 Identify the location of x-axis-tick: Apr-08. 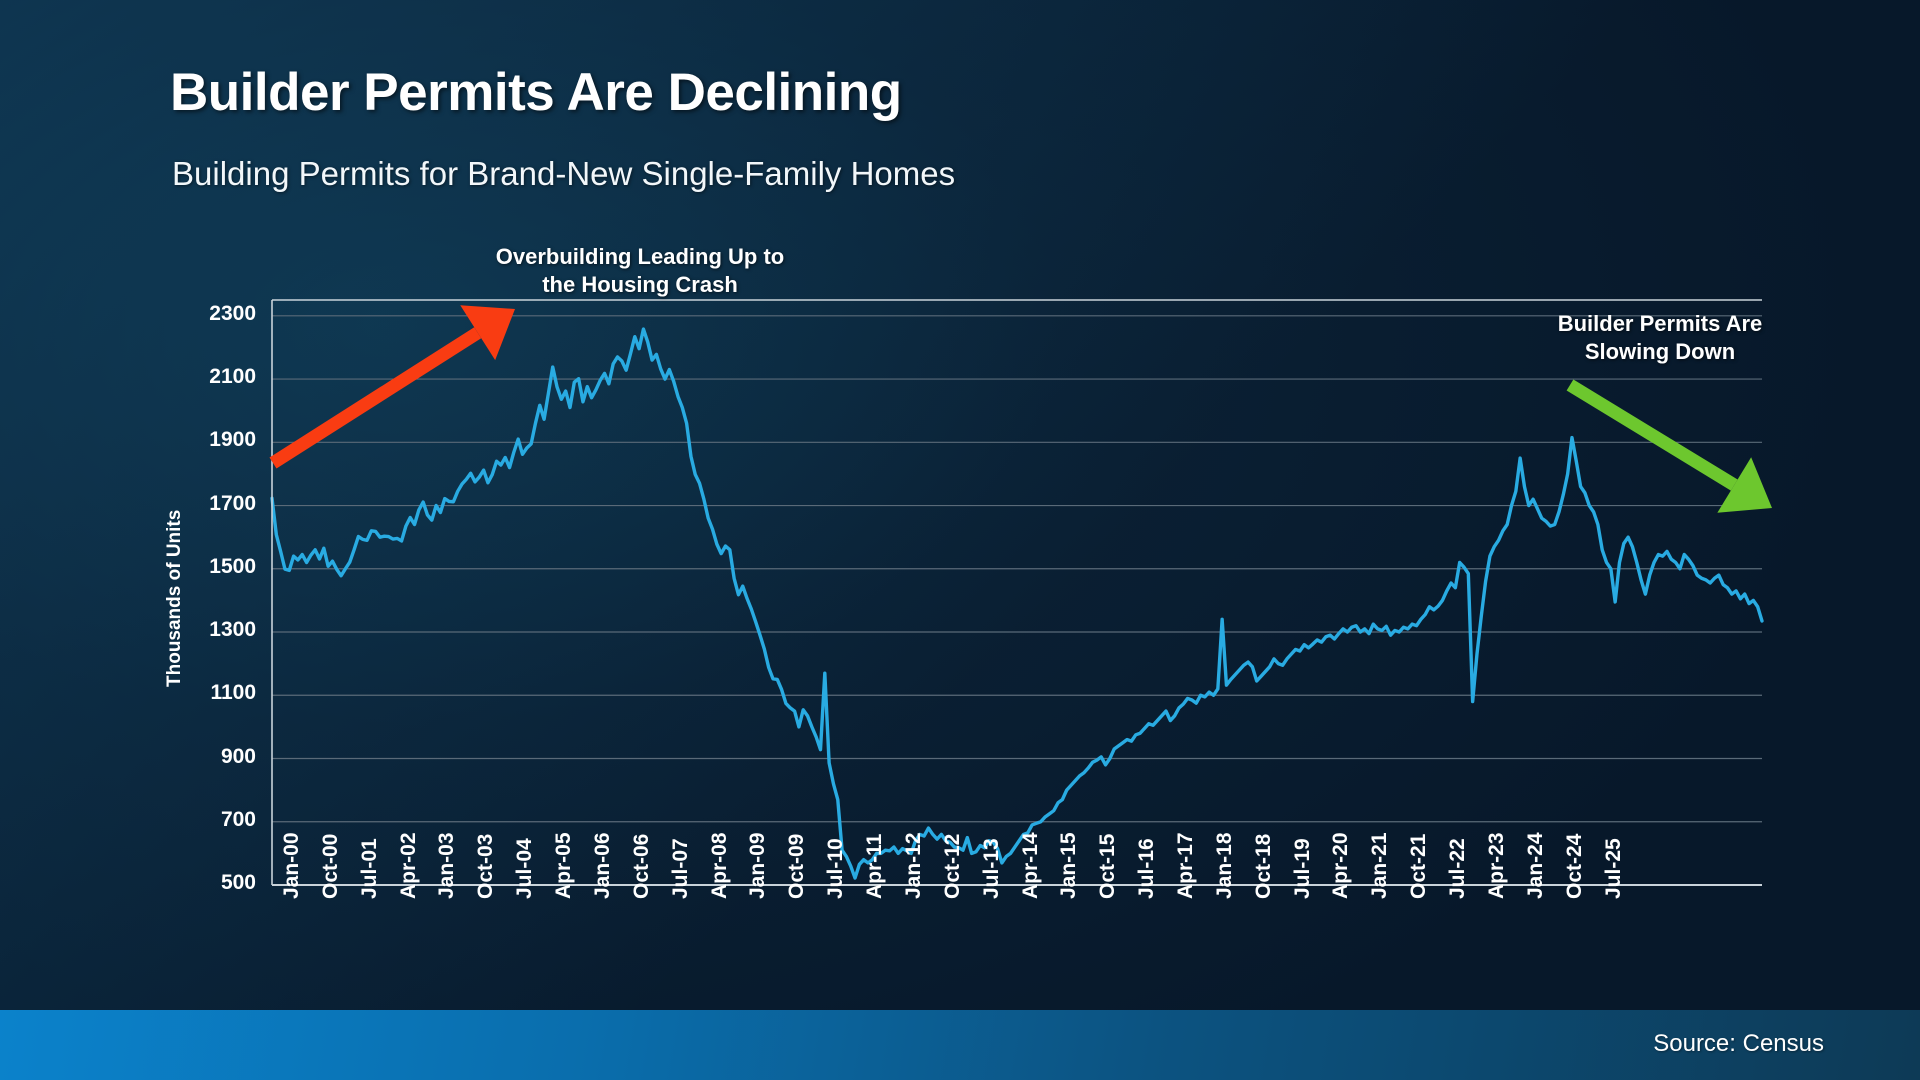
(719, 865).